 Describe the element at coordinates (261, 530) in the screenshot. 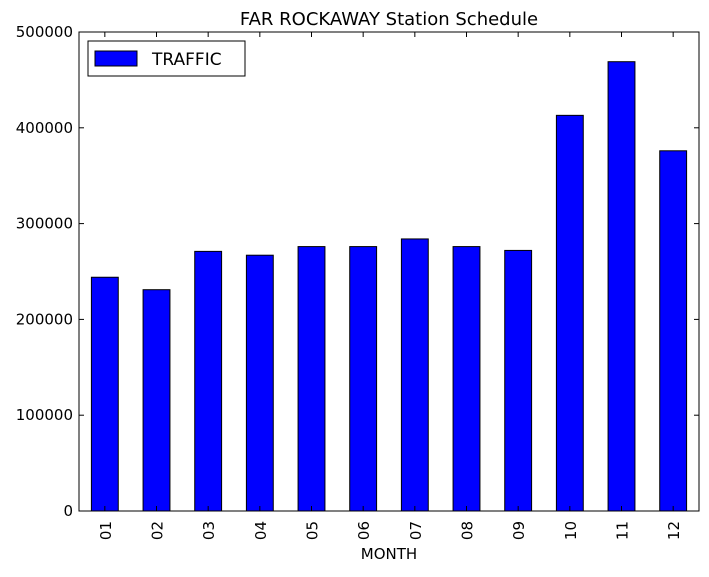

I see `x-tick-label: 04` at that location.